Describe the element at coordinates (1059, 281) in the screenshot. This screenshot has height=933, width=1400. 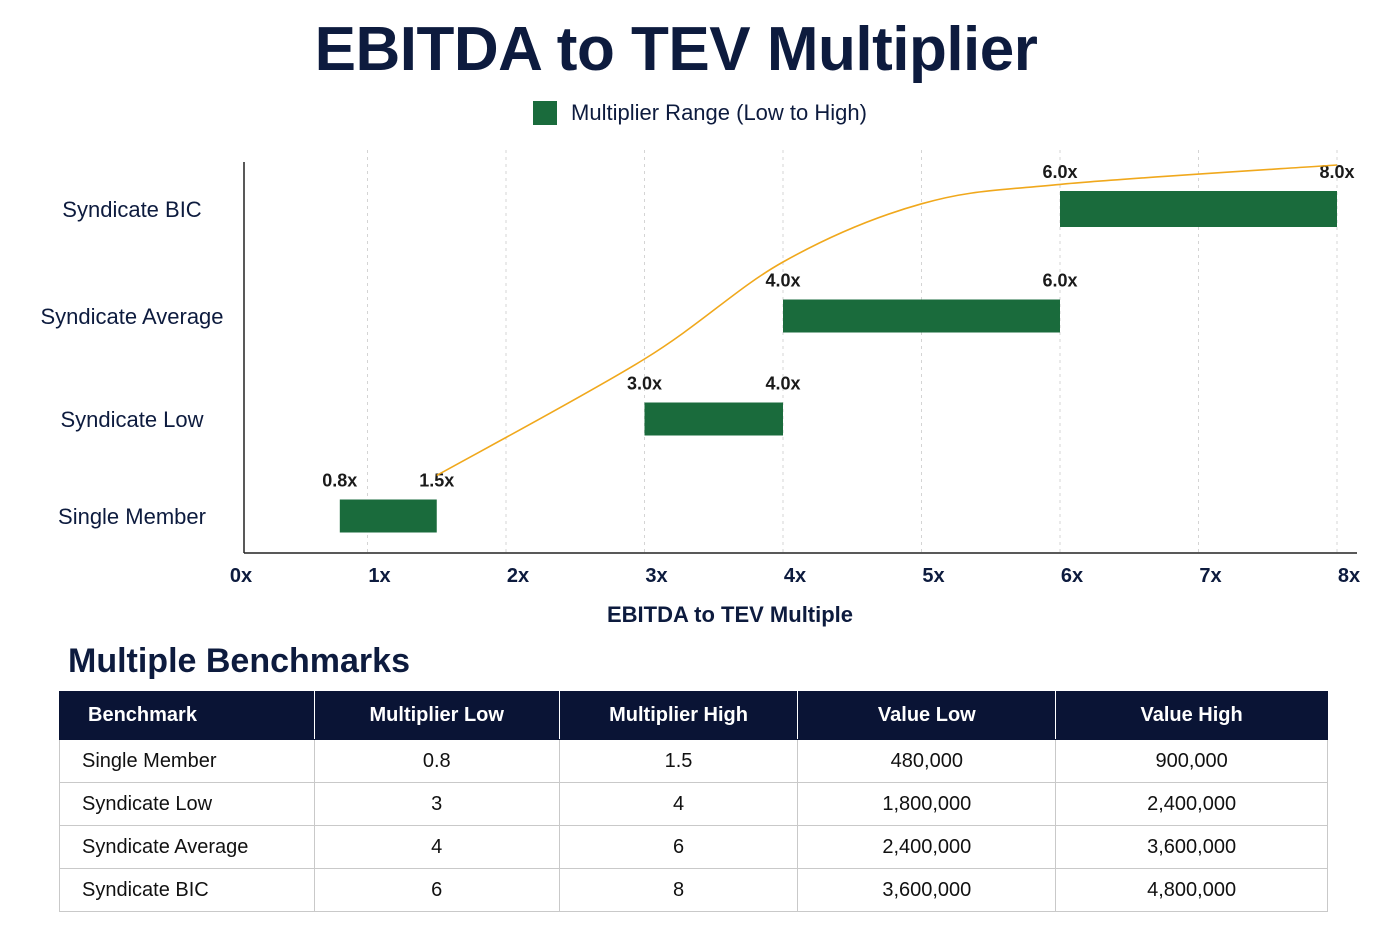
I see `bar-high-label: 6.0x` at that location.